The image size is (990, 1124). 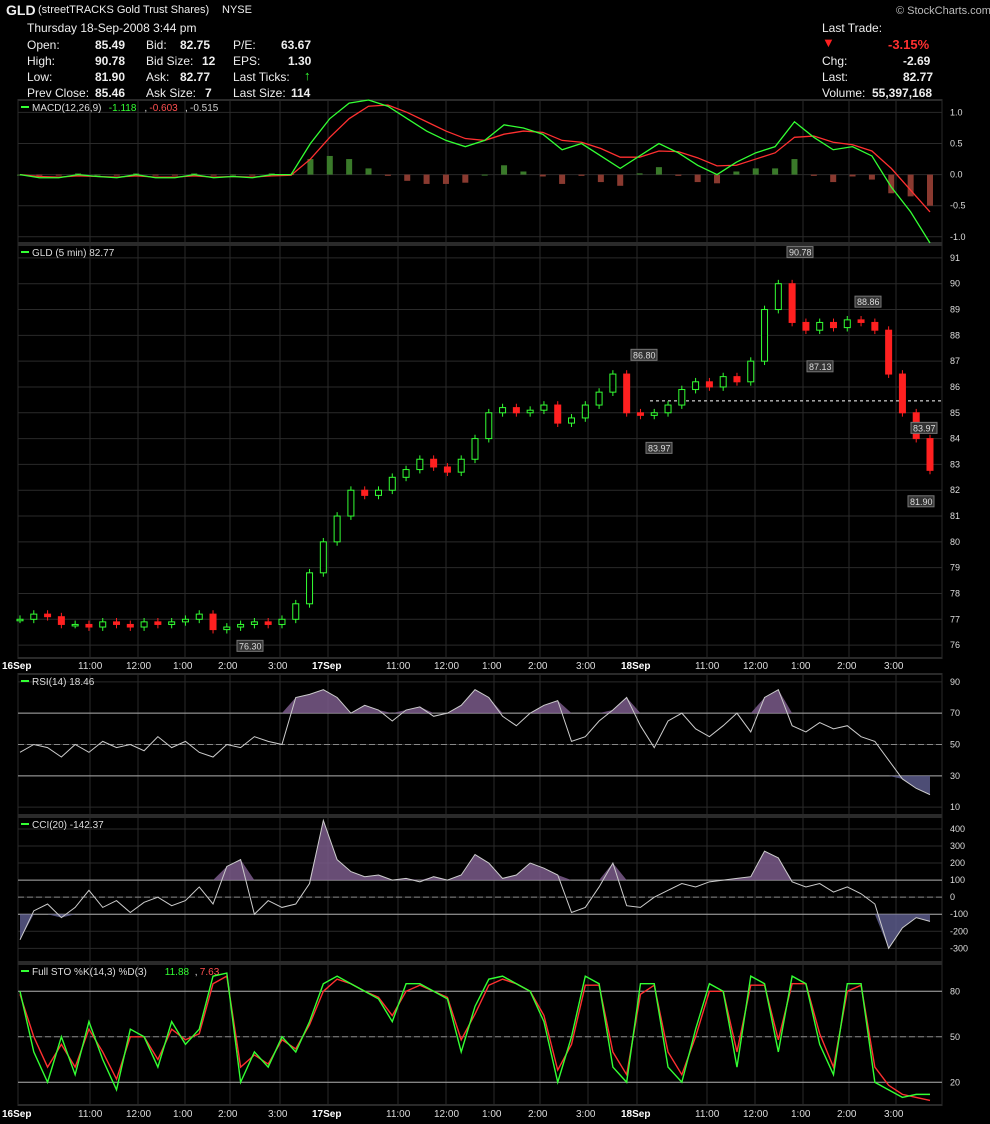 What do you see at coordinates (955, 1082) in the screenshot?
I see `y-tick-label: 20` at bounding box center [955, 1082].